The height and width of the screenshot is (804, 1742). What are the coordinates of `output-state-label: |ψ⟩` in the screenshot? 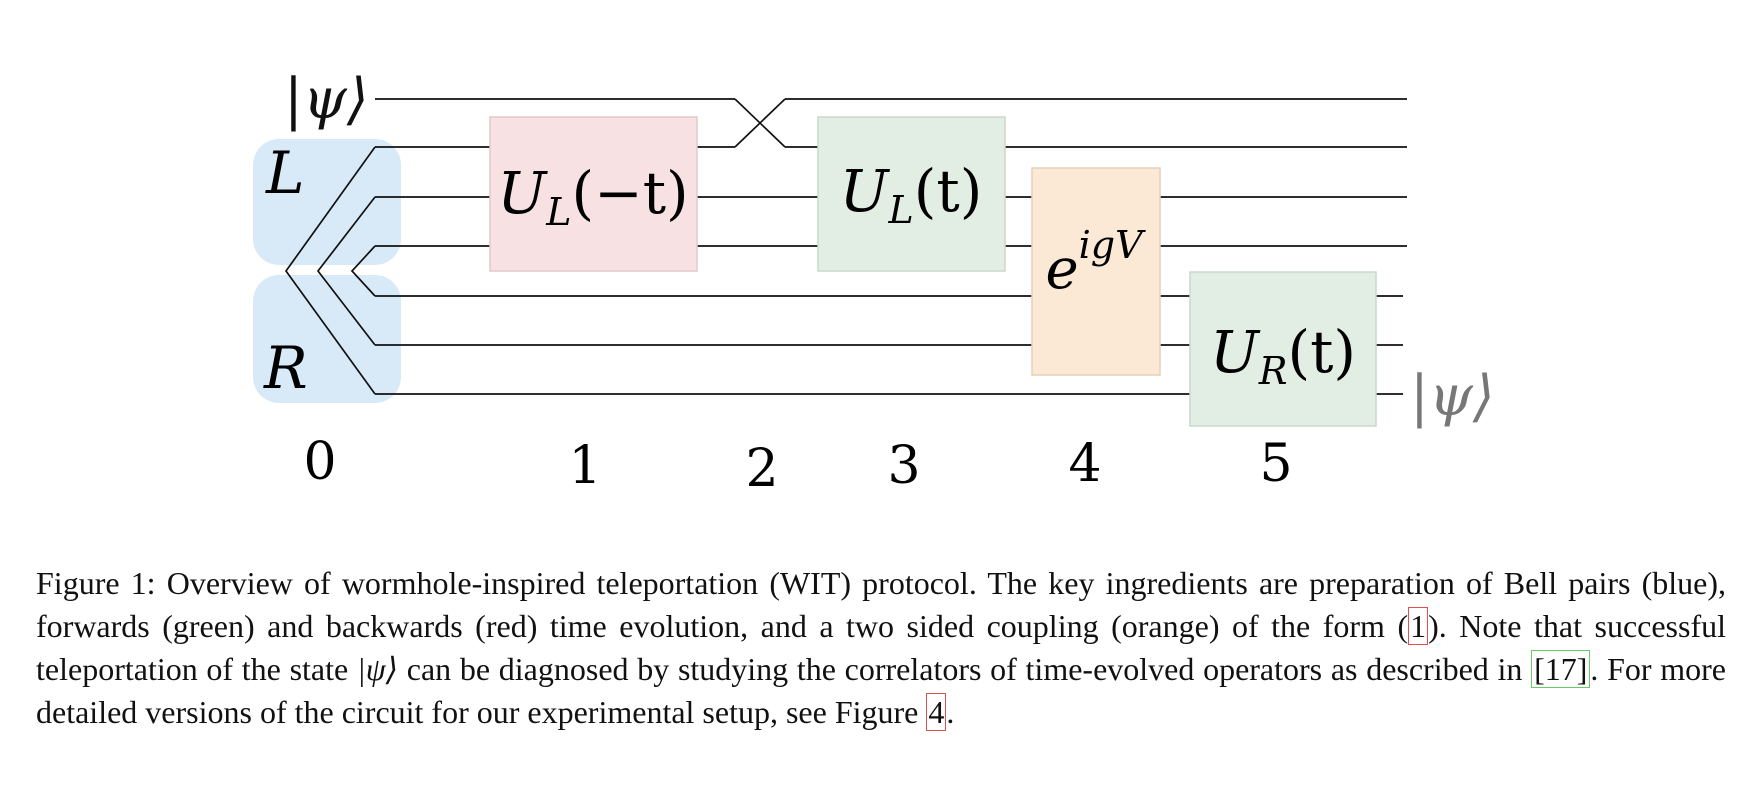 It's located at (1452, 396).